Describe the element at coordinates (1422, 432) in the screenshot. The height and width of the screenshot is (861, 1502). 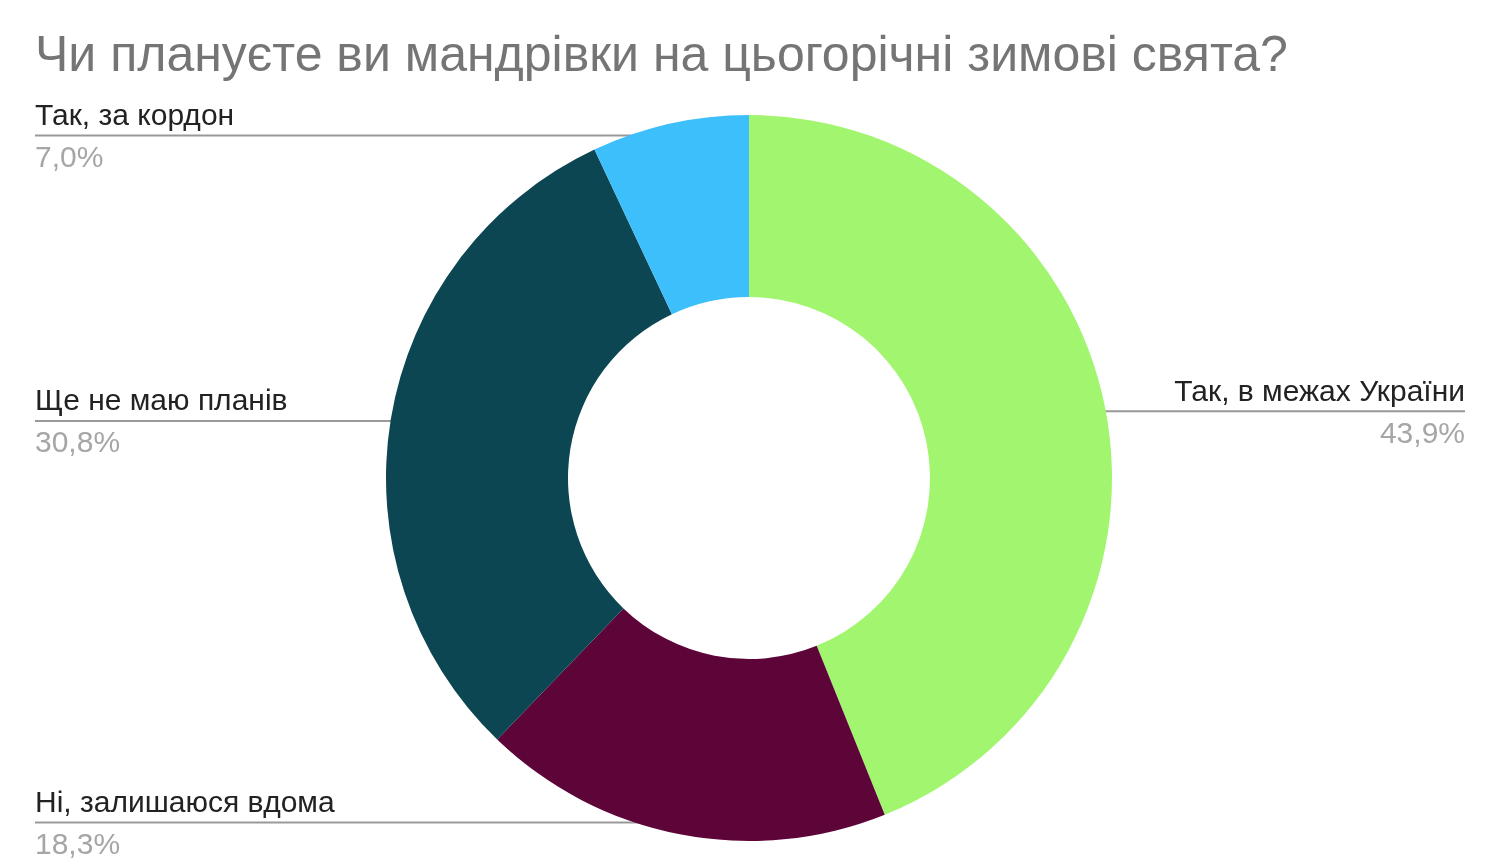
I see `data-label: 43,9%` at that location.